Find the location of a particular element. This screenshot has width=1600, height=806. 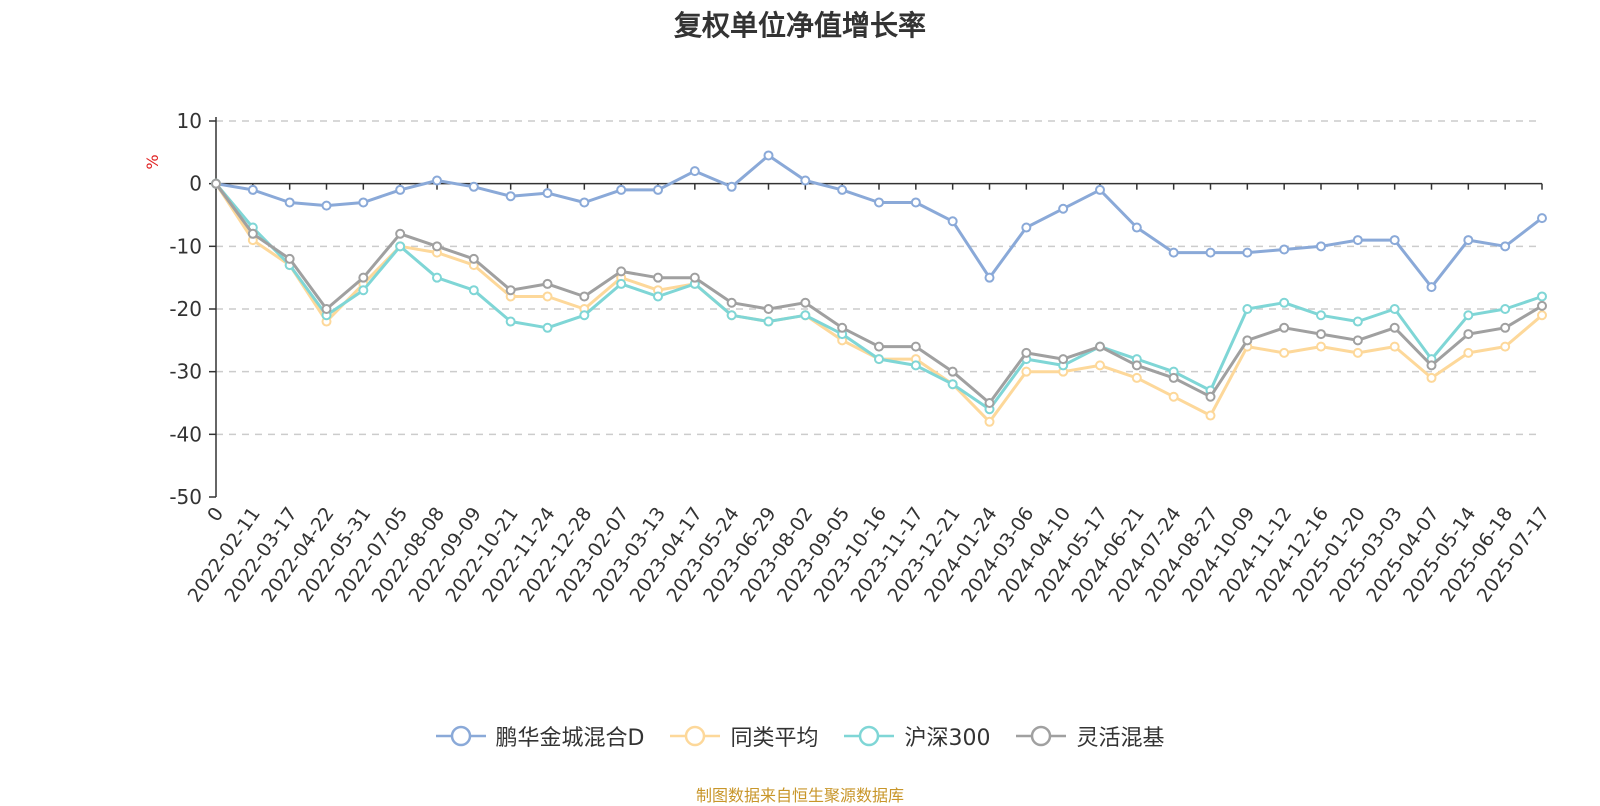

y-tick-label: -30 is located at coordinates (185, 372).